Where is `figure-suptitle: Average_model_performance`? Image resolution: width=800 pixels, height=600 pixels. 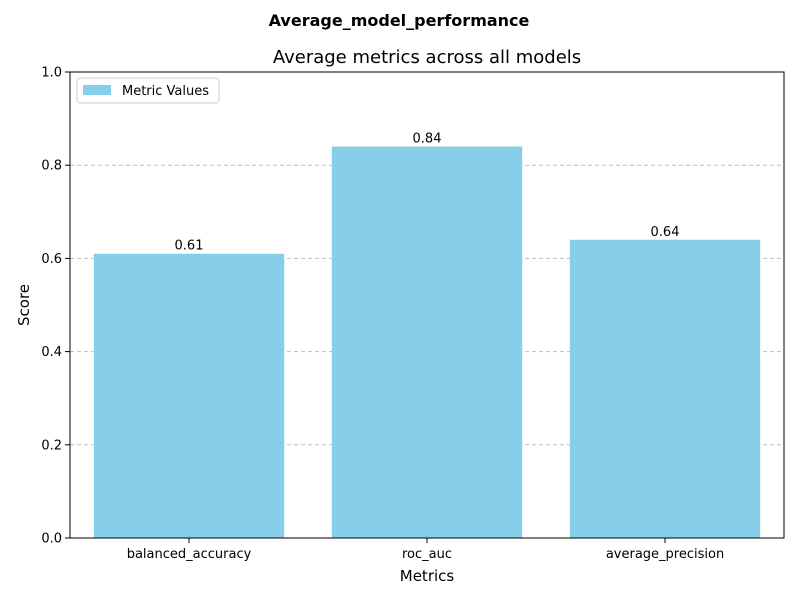
figure-suptitle: Average_model_performance is located at coordinates (399, 20).